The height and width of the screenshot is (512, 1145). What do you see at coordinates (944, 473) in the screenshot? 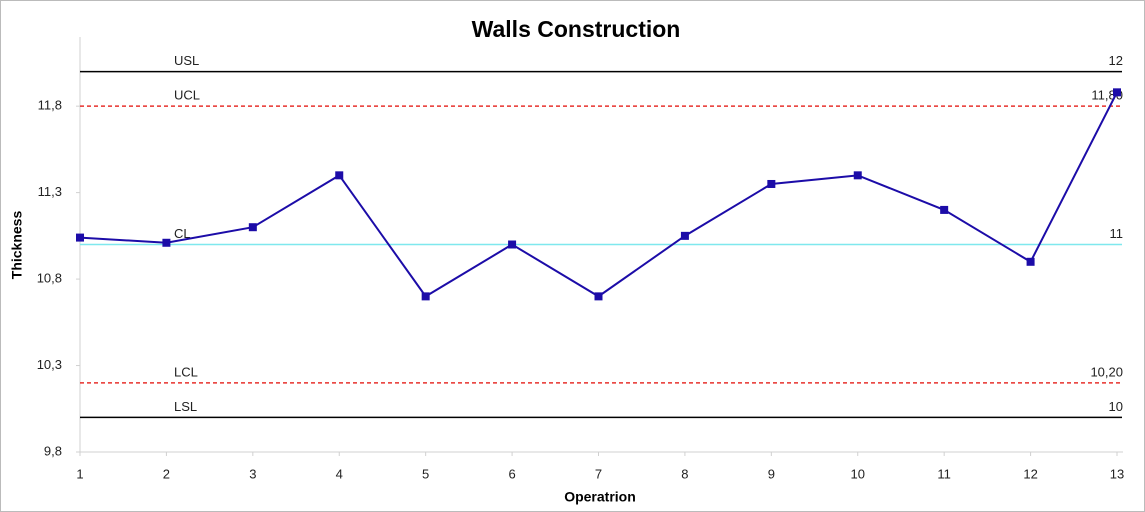
I see `x-tick-label: 11` at bounding box center [944, 473].